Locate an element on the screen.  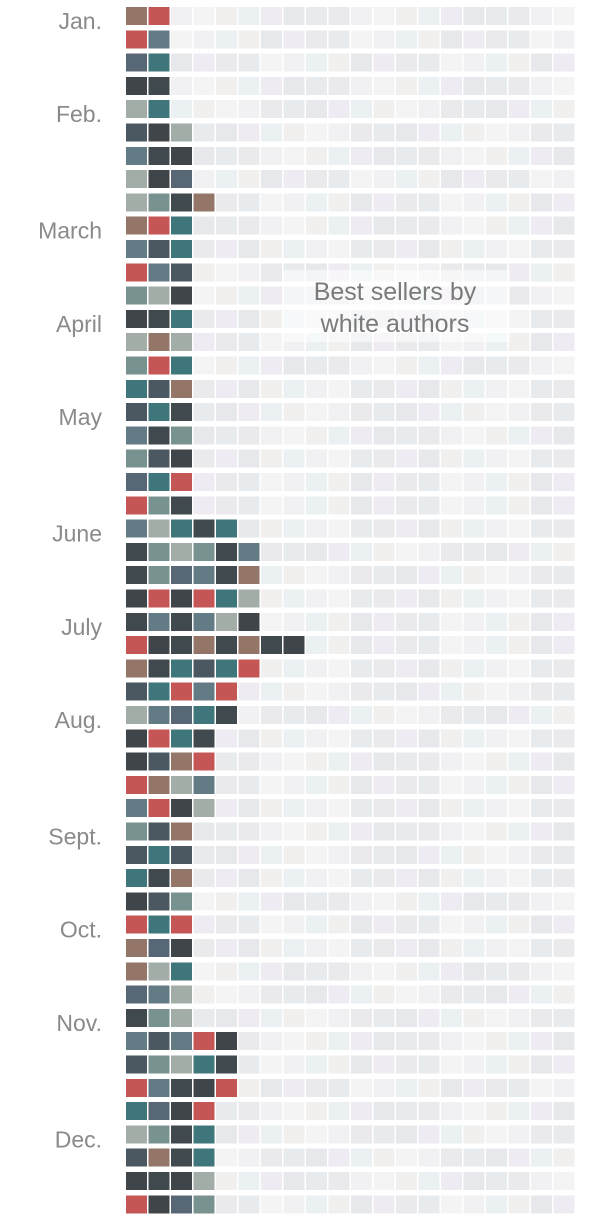
annotation-line-1: Best sellers by is located at coordinates (395, 292).